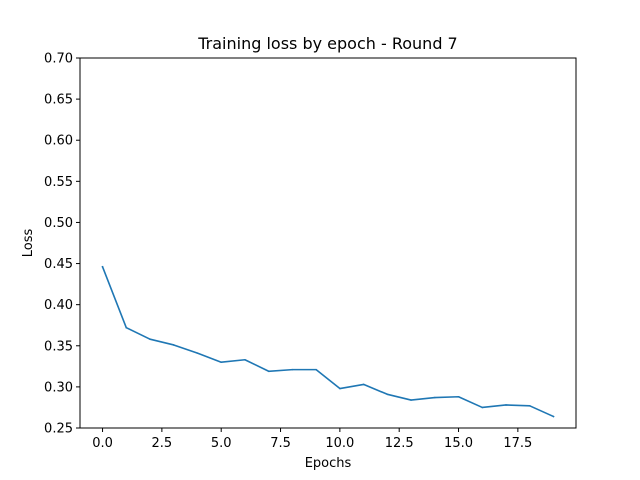 Image resolution: width=640 pixels, height=480 pixels. What do you see at coordinates (280, 443) in the screenshot?
I see `x-tick-label: 7.5` at bounding box center [280, 443].